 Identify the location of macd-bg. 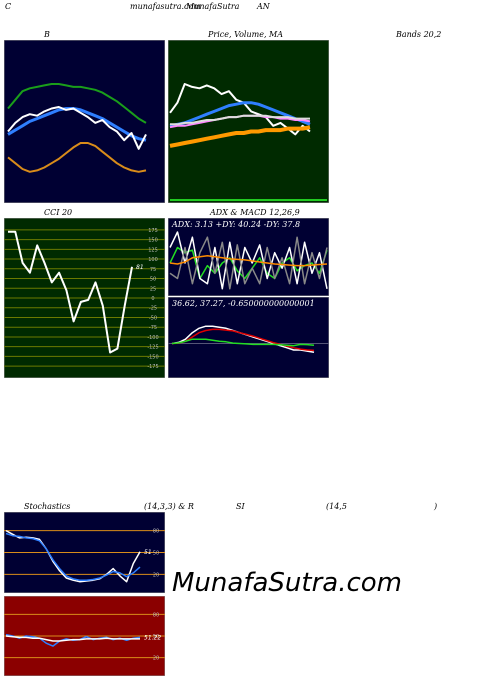
(248, 337).